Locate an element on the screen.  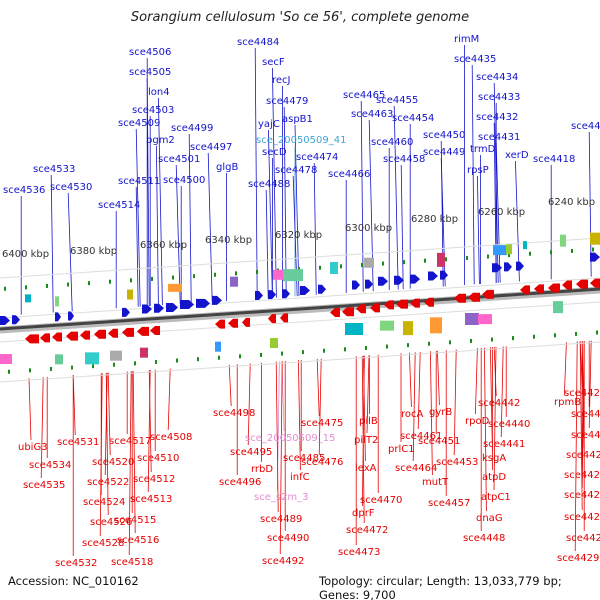
bottom-gene-label: infC is located at coordinates (300, 477).